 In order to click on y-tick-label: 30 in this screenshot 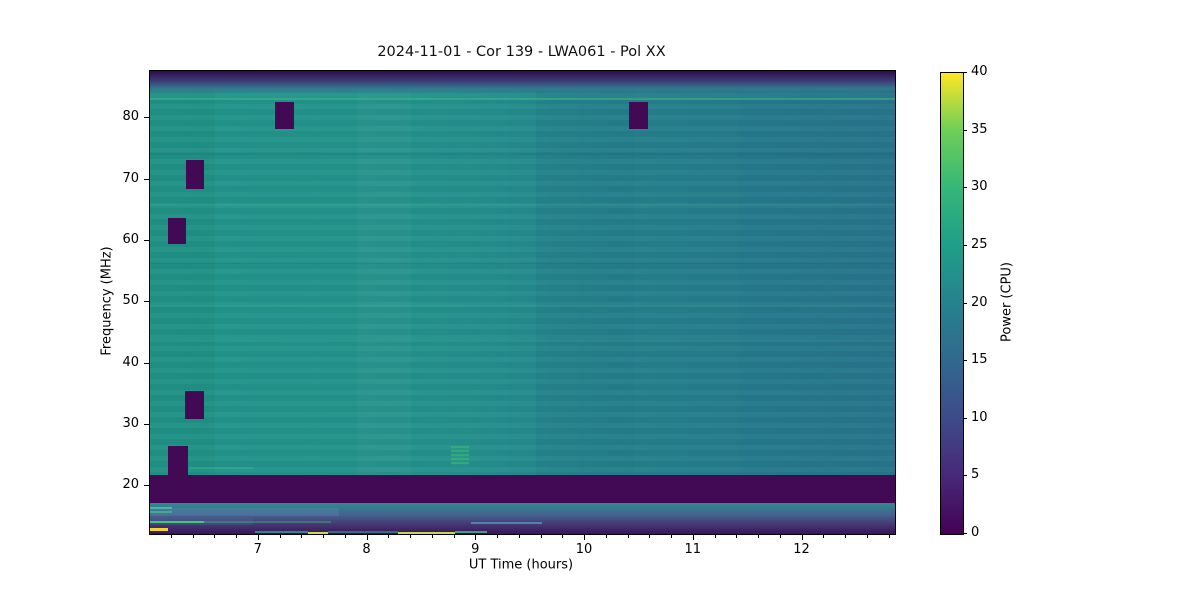, I will do `click(130, 423)`.